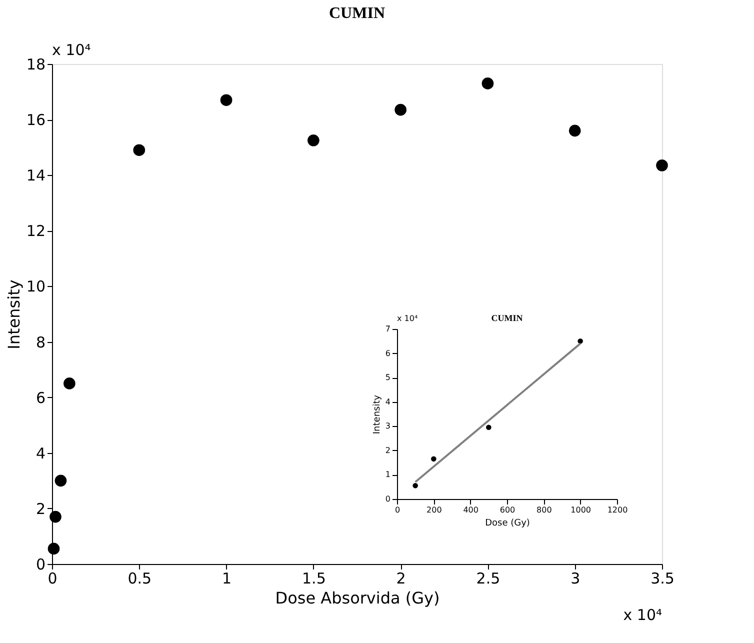 This screenshot has height=643, width=754. Describe the element at coordinates (36, 65) in the screenshot. I see `y-tick-label: 18` at that location.